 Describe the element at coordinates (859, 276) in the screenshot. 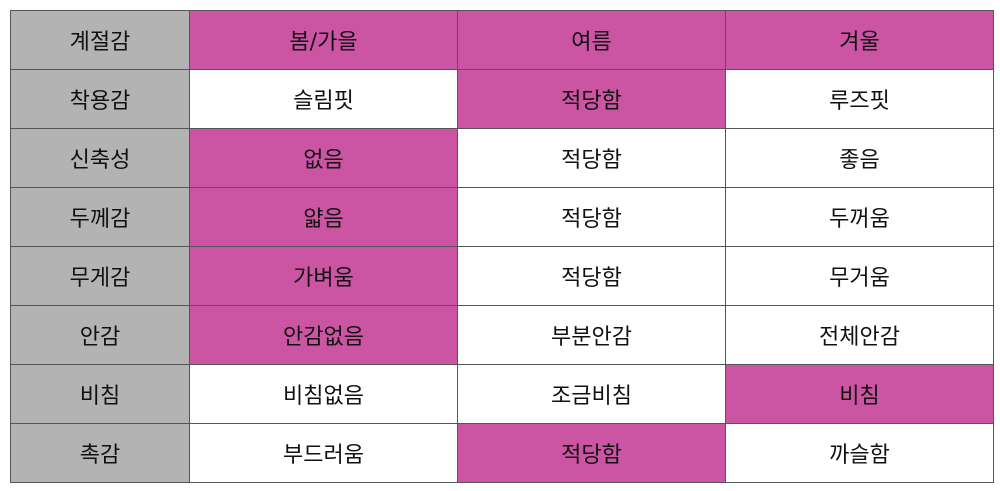

I see `table-cell: 무거움` at that location.